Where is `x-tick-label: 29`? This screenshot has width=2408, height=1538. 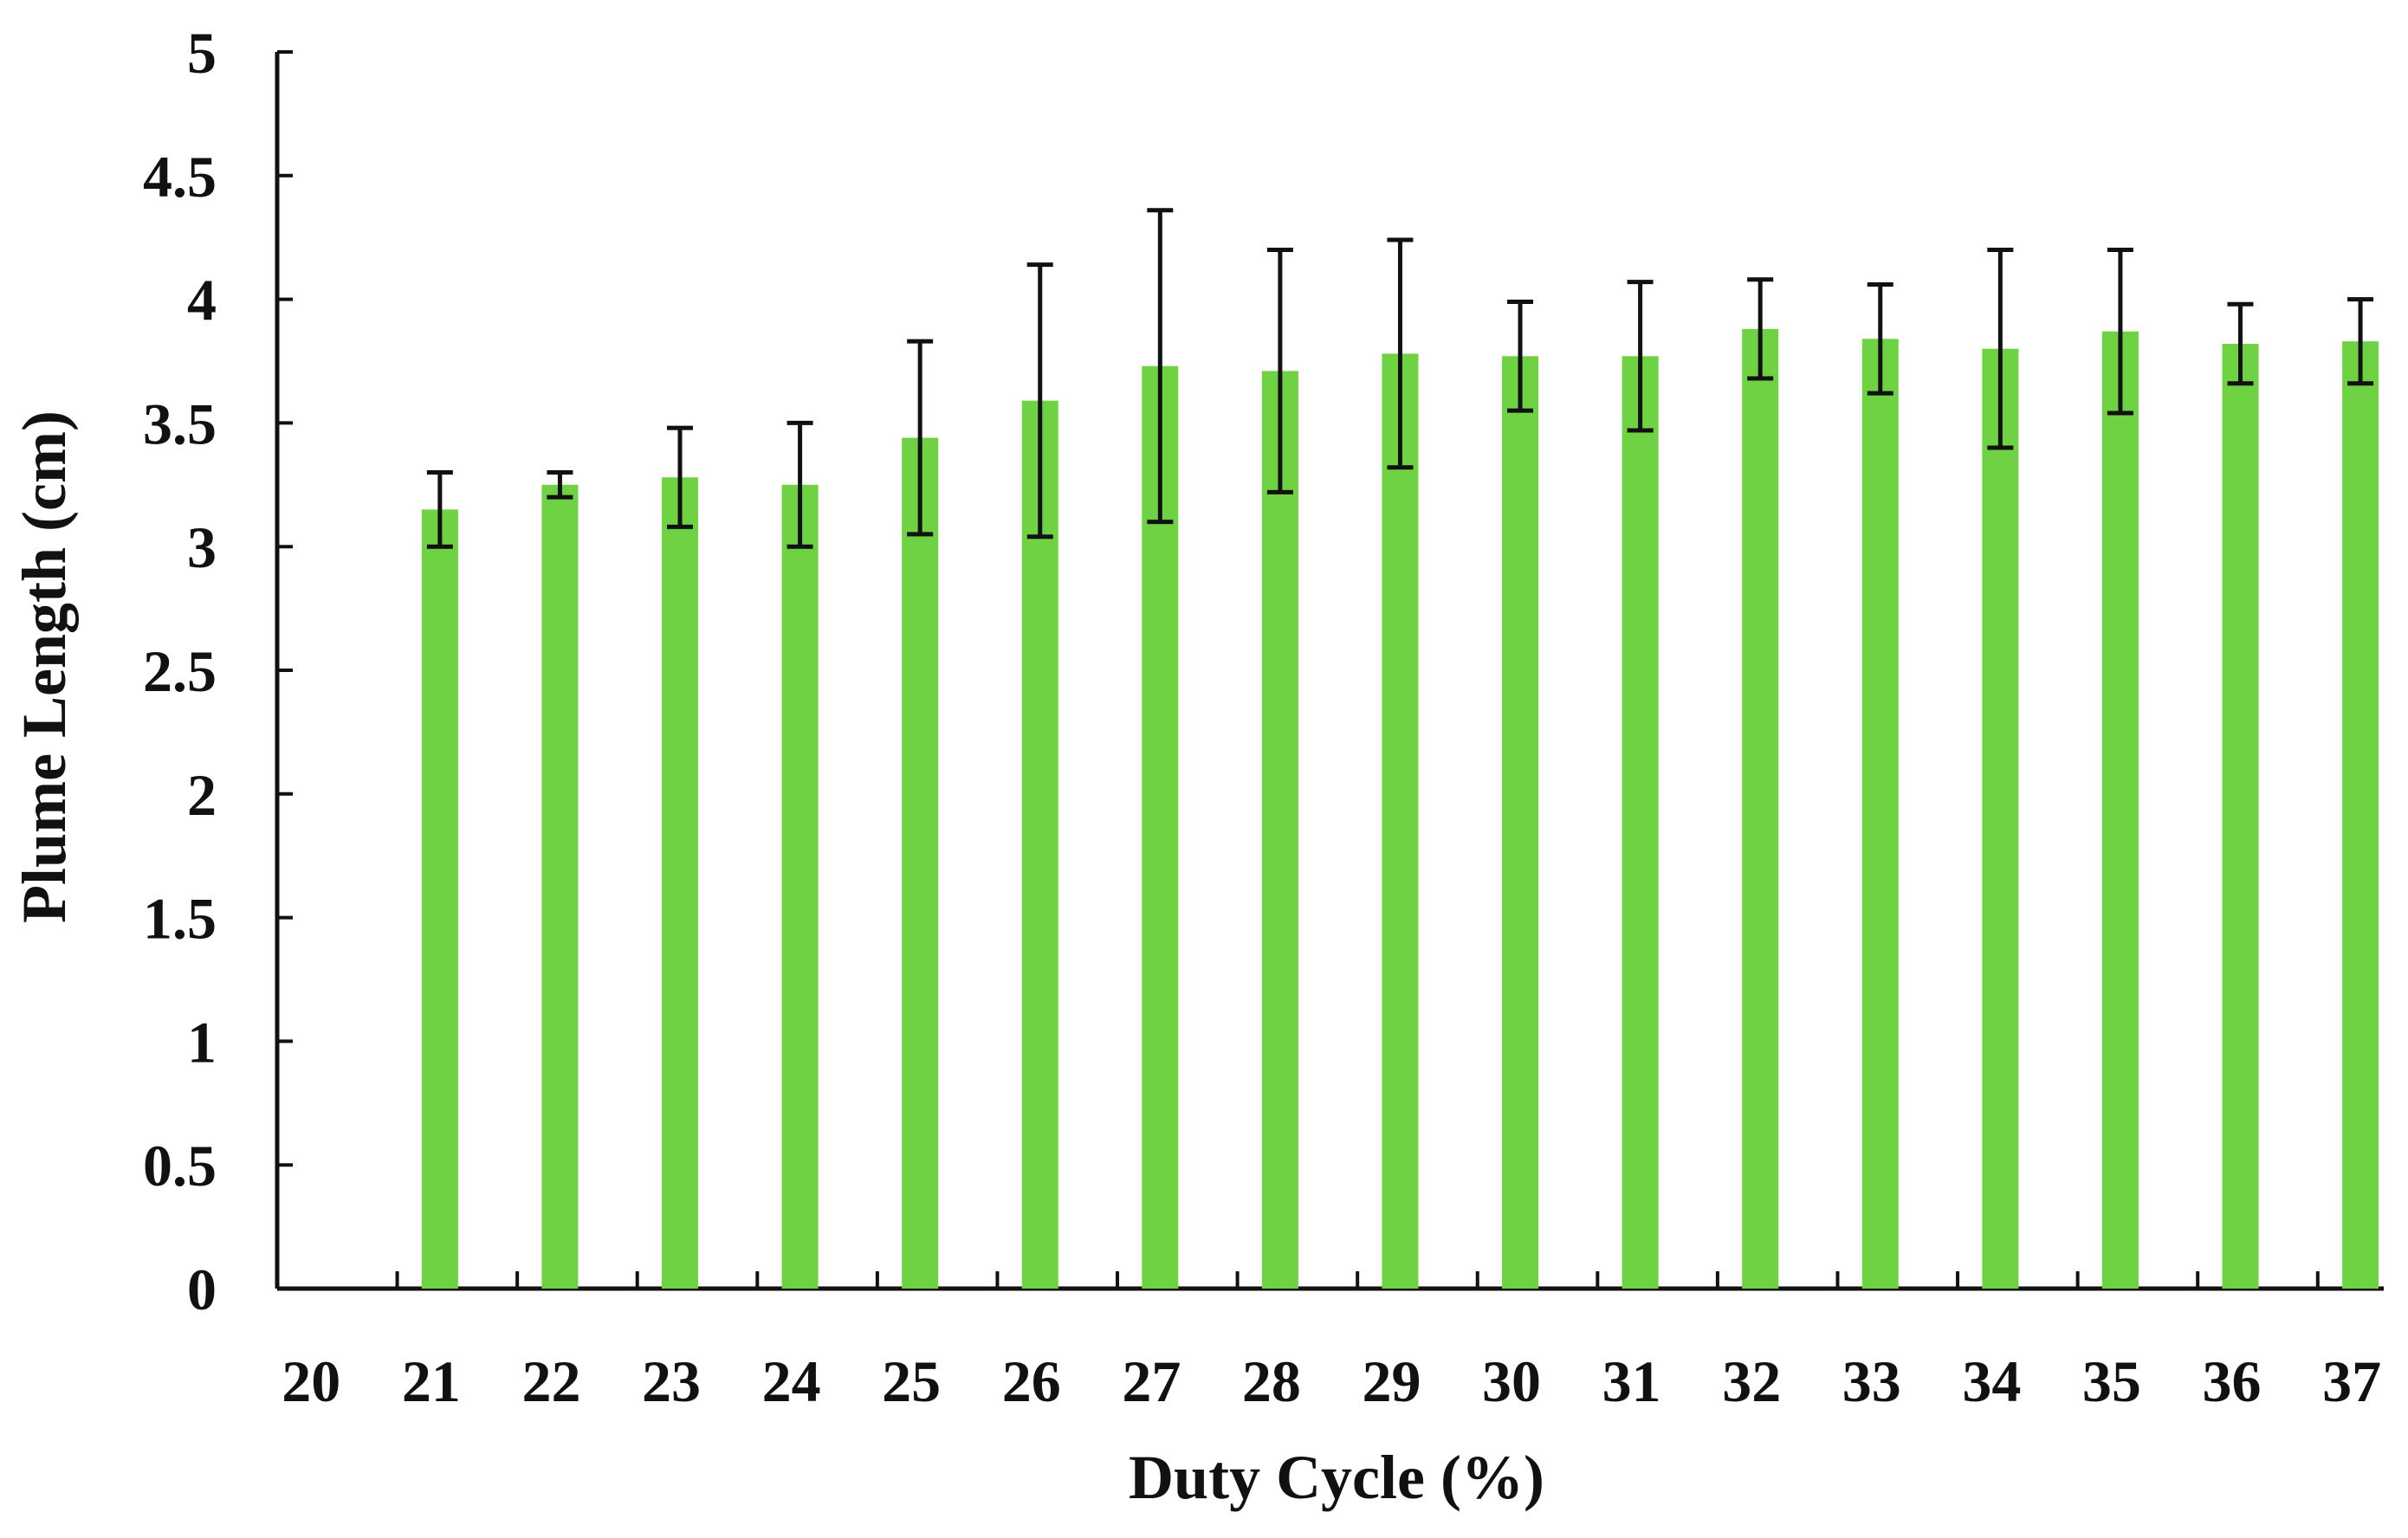
x-tick-label: 29 is located at coordinates (1391, 1381).